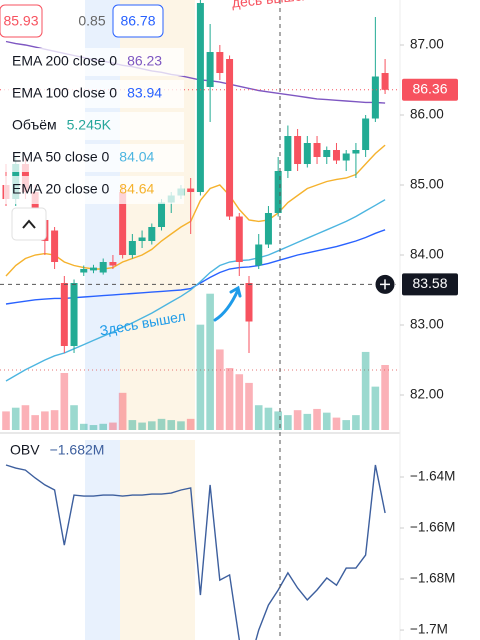 The image size is (480, 640). What do you see at coordinates (227, 303) in the screenshot?
I see `annotation-arrow` at bounding box center [227, 303].